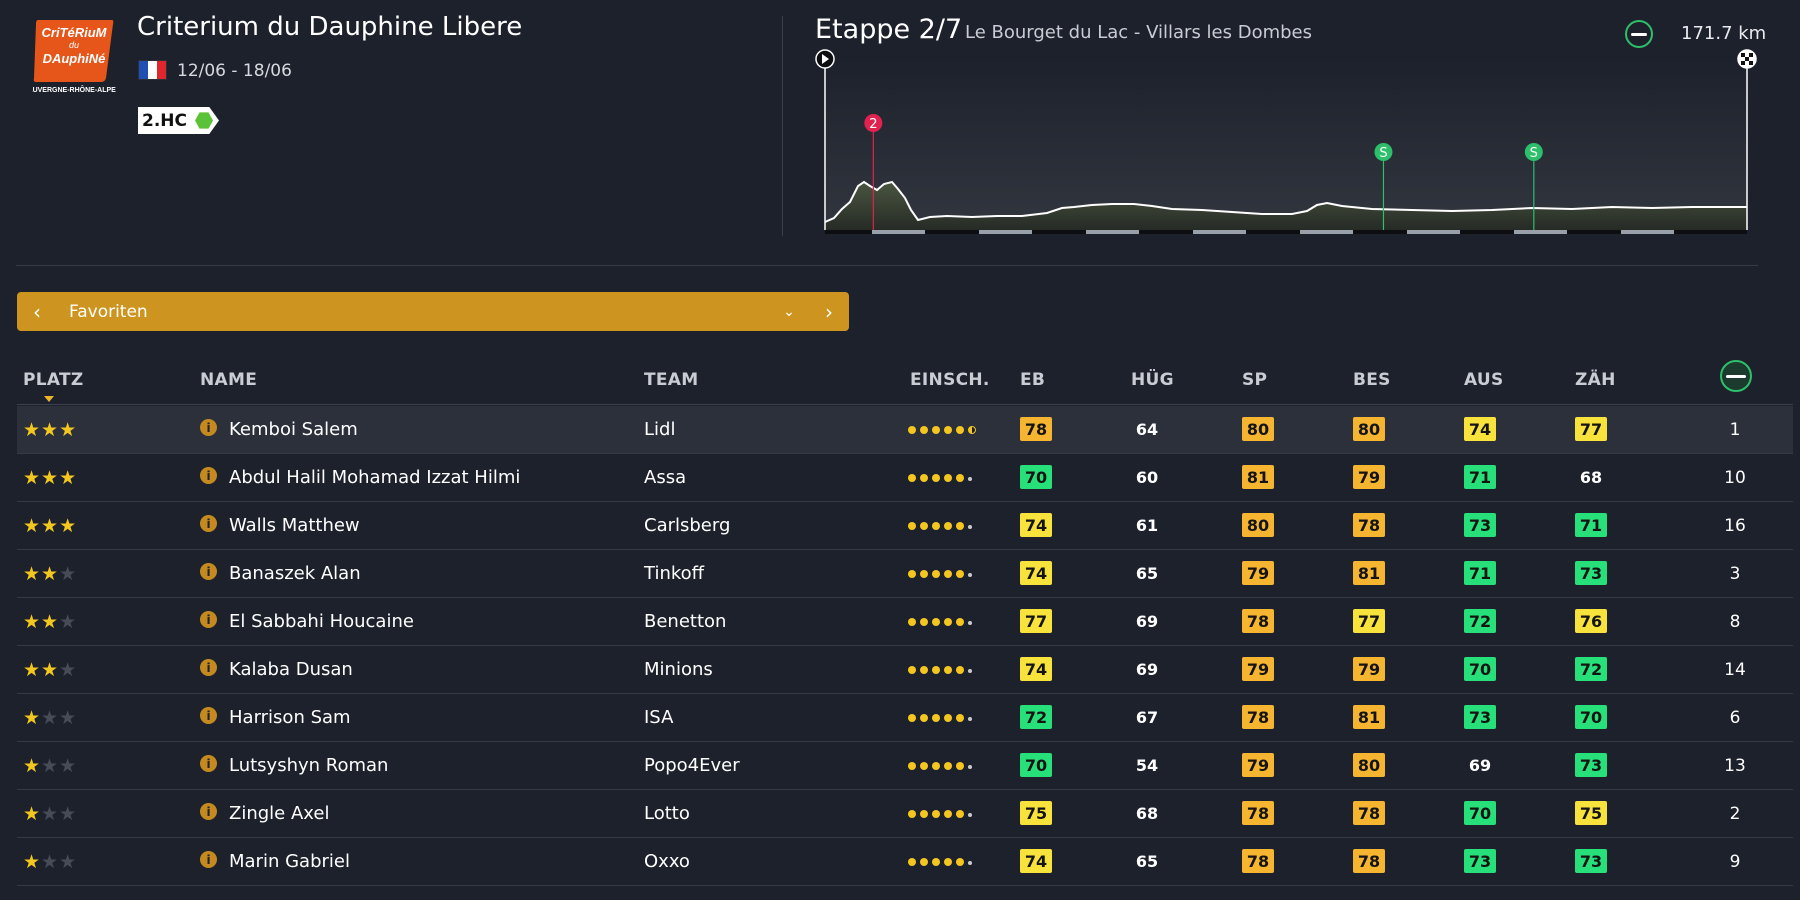 This screenshot has height=900, width=1800. I want to click on rider-name: Marin Gabriel, so click(289, 861).